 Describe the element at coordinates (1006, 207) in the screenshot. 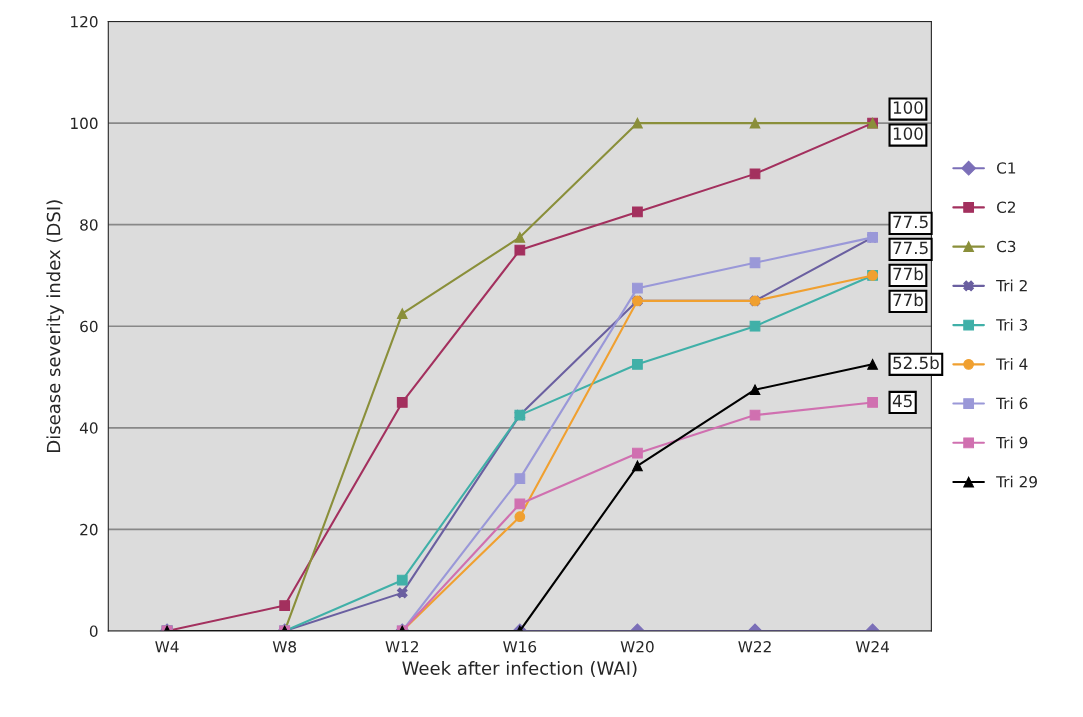

I see `legend-label: C2` at that location.